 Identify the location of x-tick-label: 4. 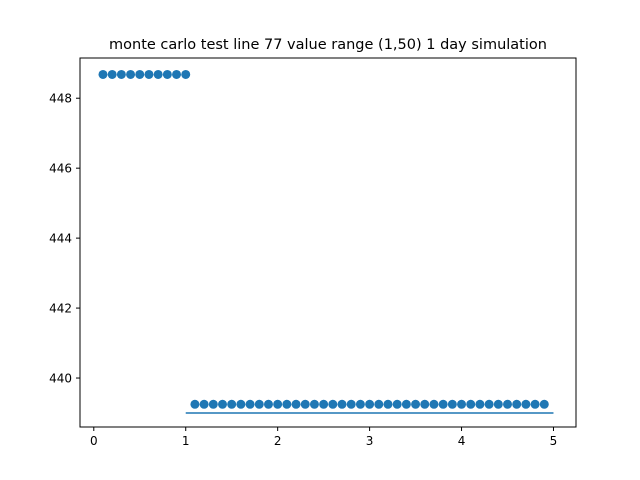
(462, 441).